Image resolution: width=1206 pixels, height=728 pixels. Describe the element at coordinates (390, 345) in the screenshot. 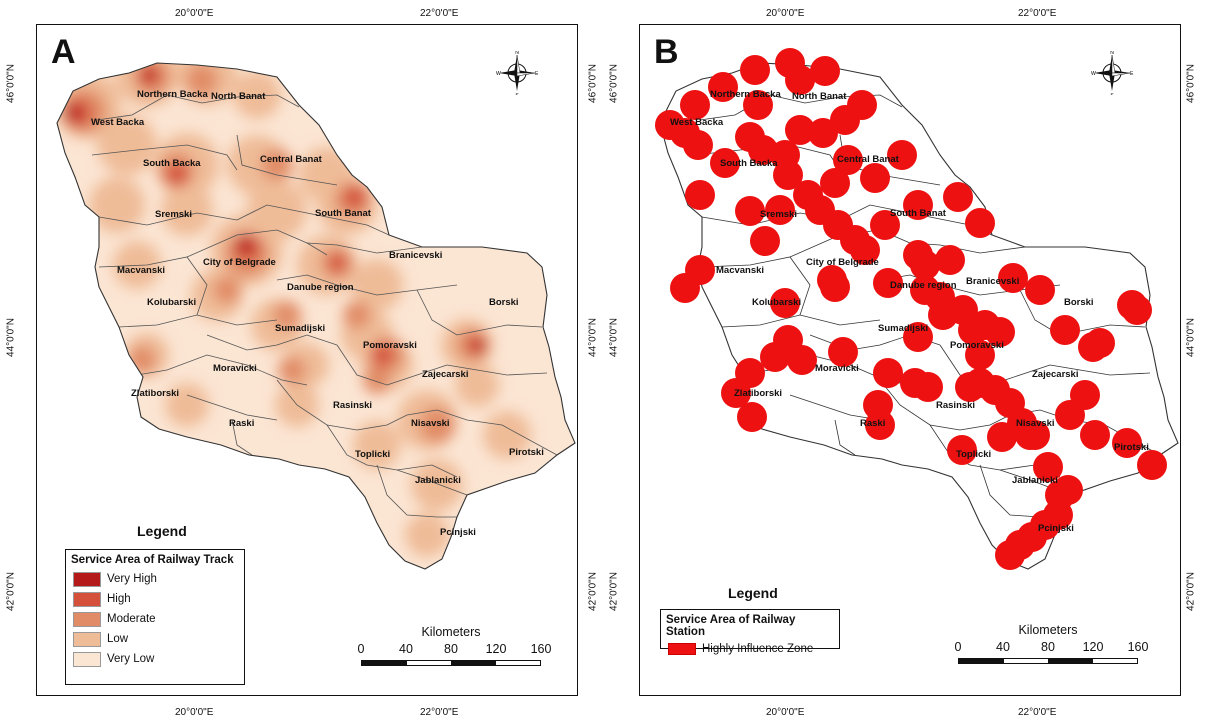

I see `region-label-pomoravski: Pomoravski` at that location.